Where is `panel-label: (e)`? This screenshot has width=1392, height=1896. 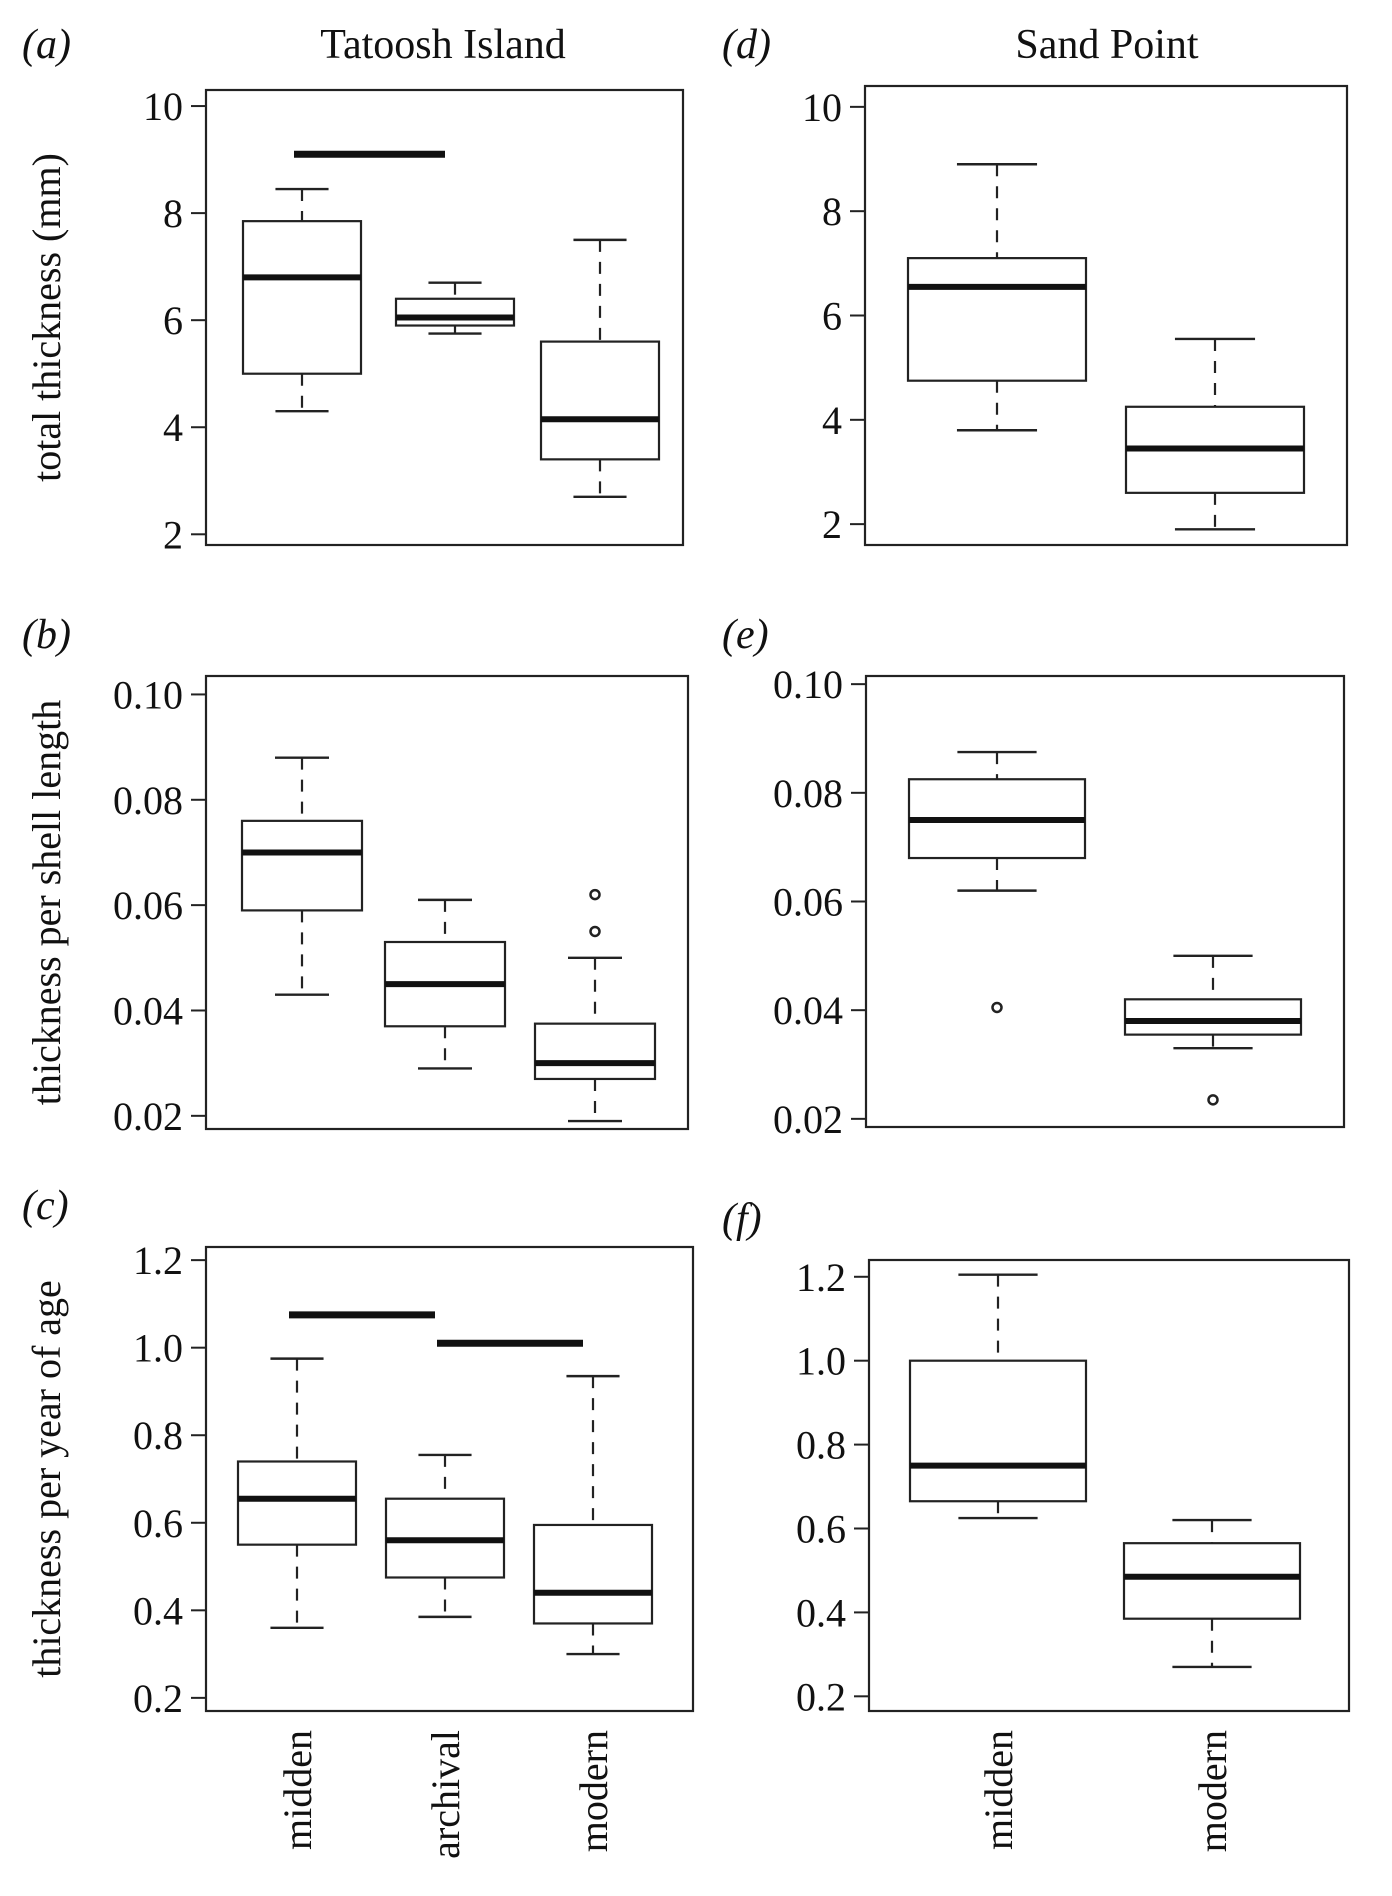
panel-label: (e) is located at coordinates (745, 635).